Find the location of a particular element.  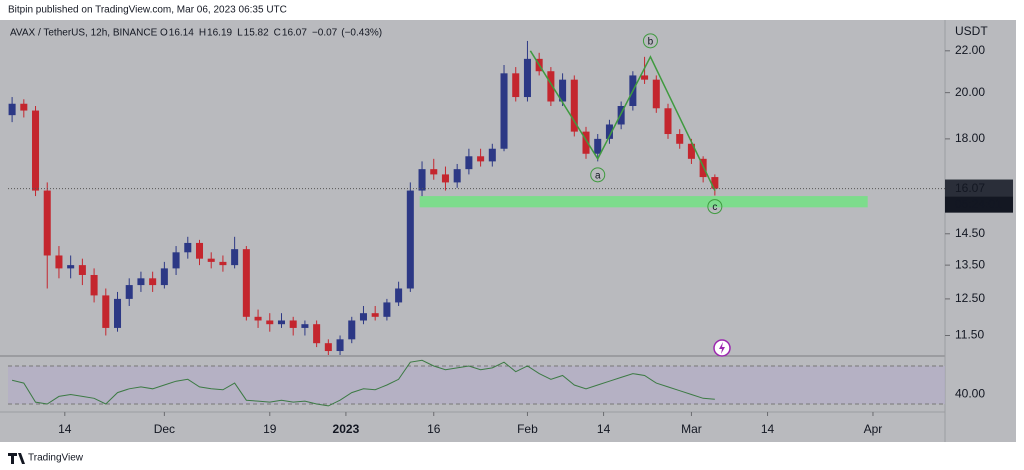

band-fill is located at coordinates (476, 385).